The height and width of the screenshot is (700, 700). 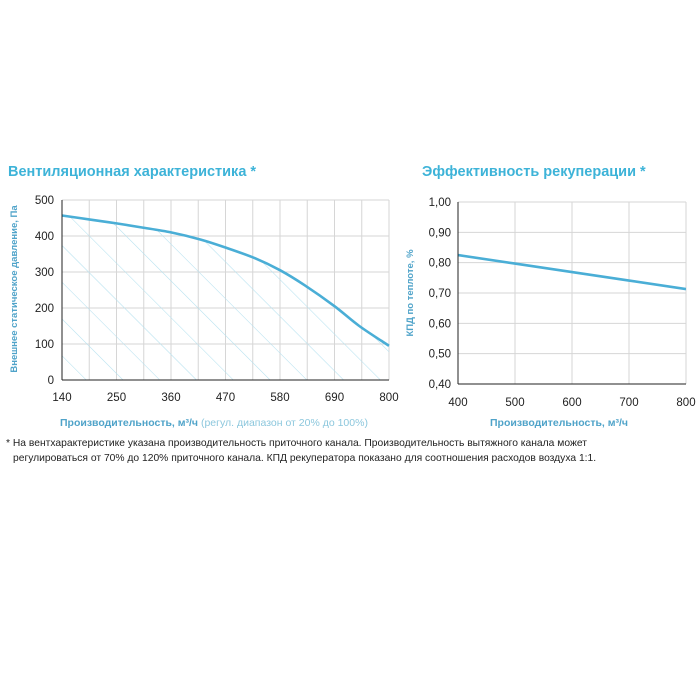 I want to click on fan-curve-x-tick-label: 470, so click(x=225, y=398).